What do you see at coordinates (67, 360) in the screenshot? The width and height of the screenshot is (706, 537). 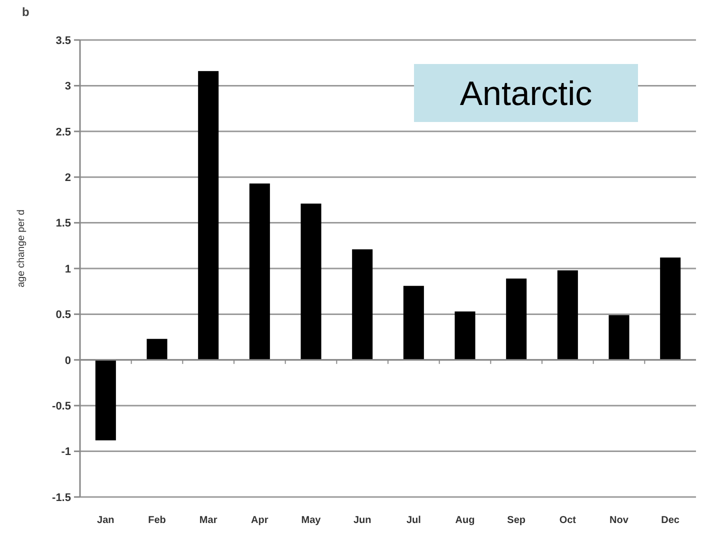 I see `y-tick-label: 0` at bounding box center [67, 360].